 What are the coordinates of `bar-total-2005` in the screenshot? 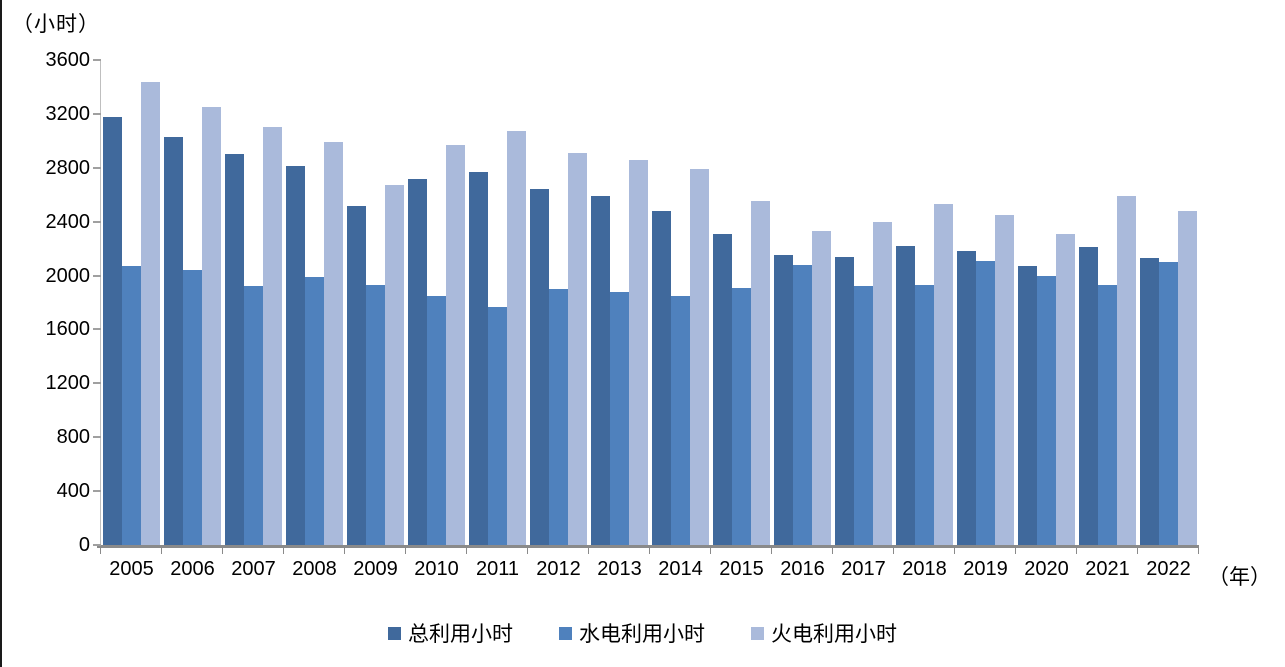 It's located at (112, 330).